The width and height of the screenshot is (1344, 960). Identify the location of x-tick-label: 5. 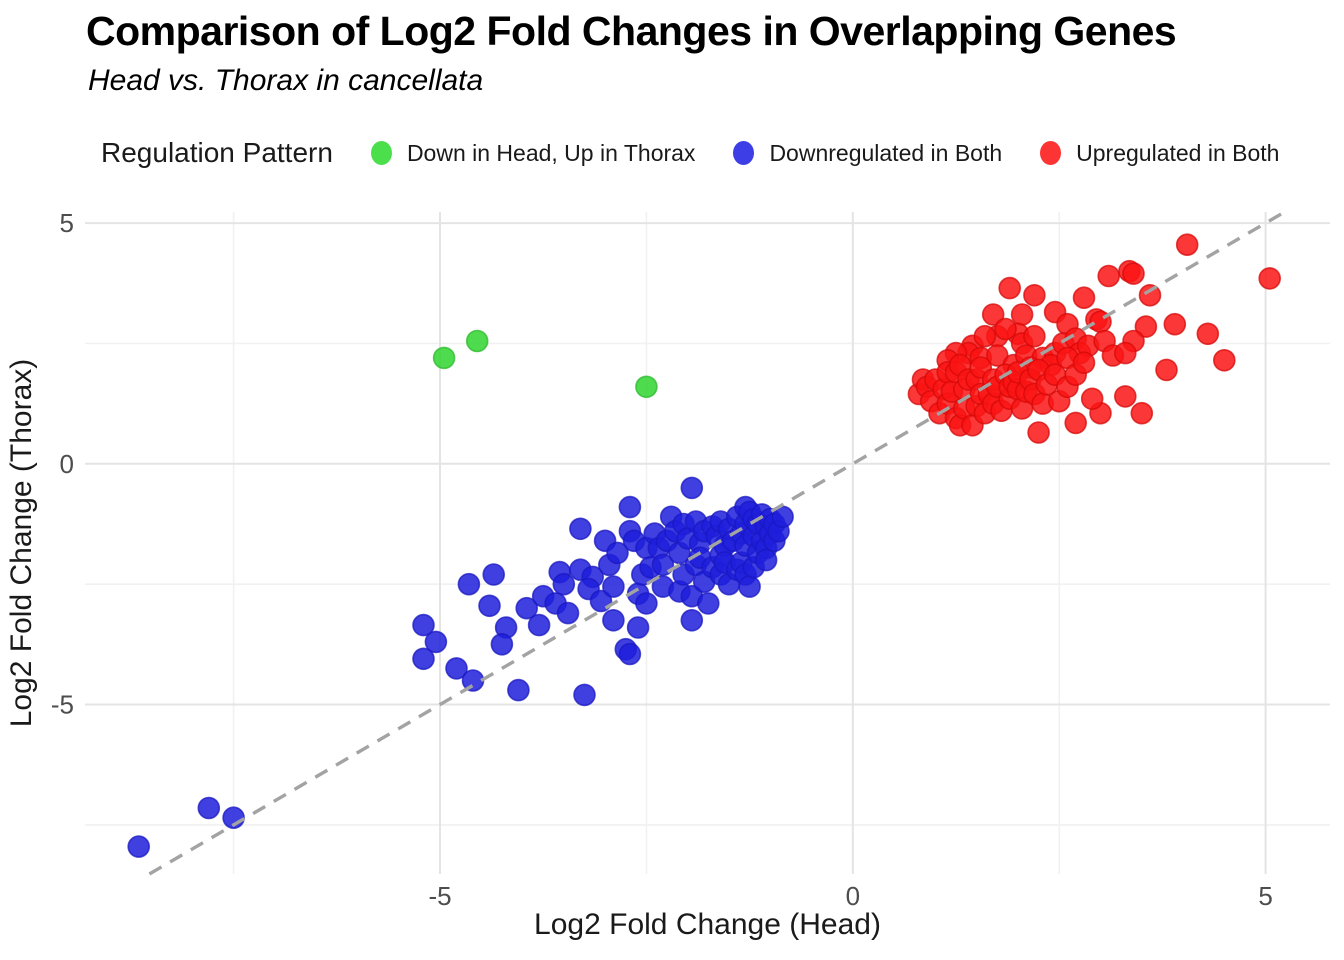
(1265, 896).